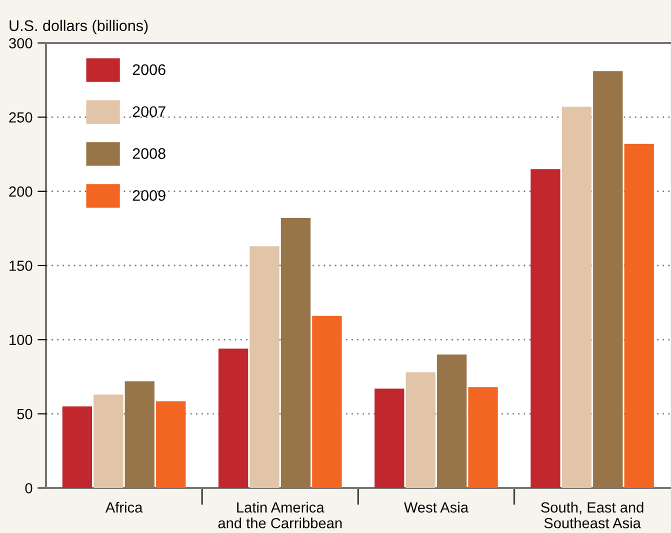  I want to click on y-axis-title: U.S. dollars (billions), so click(79, 27).